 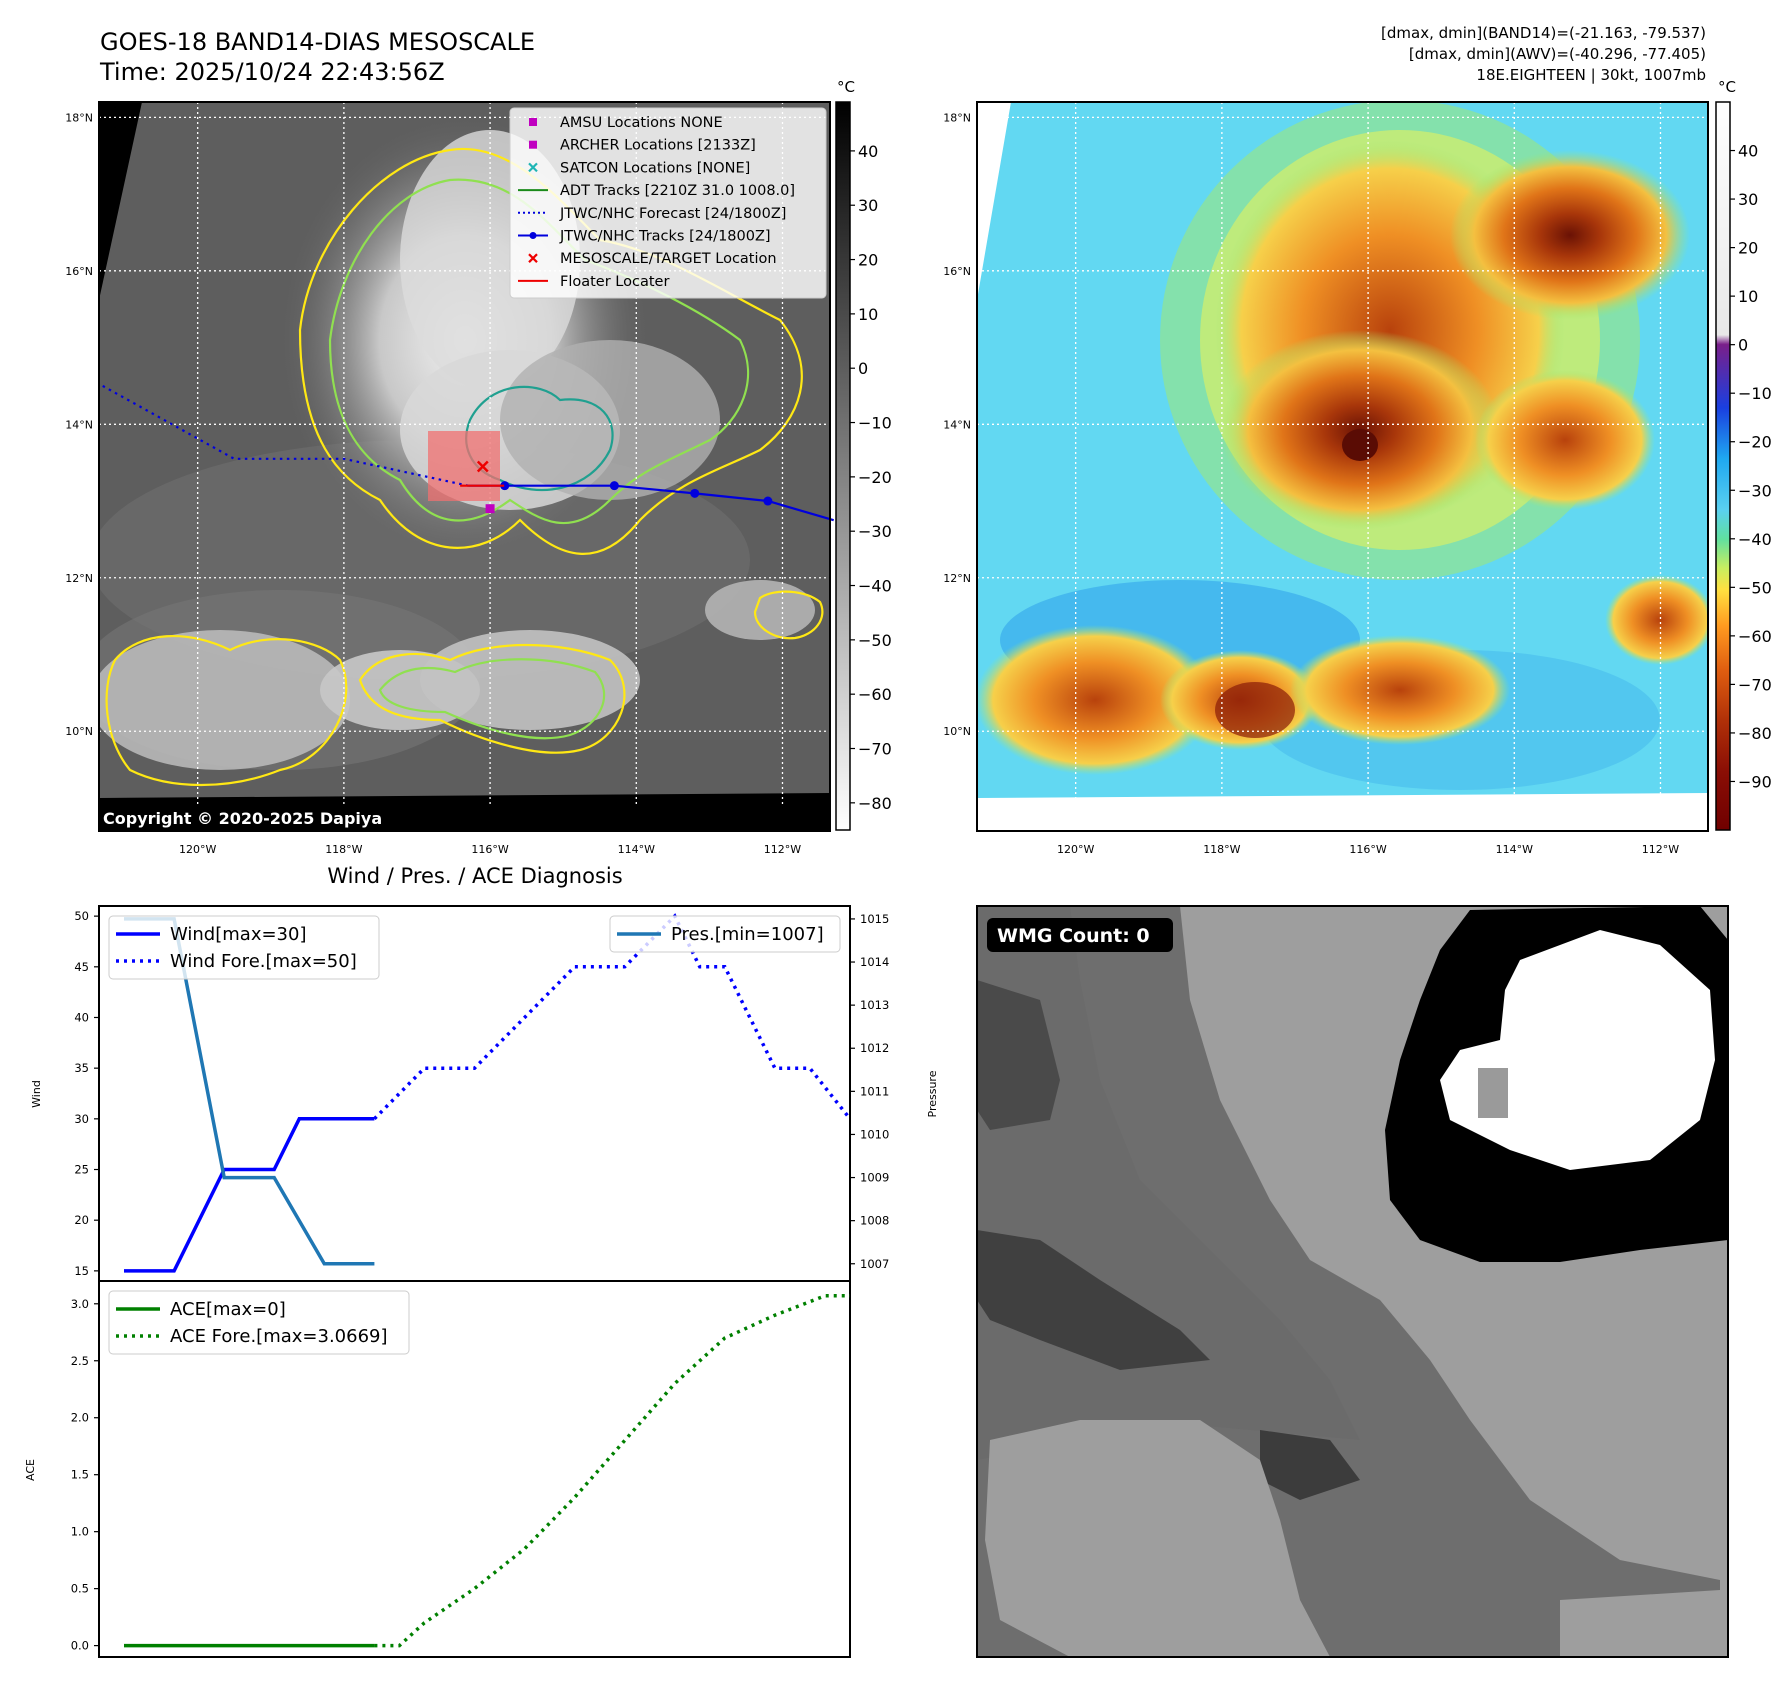 I want to click on y-tick-label: 1011, so click(x=874, y=1091).